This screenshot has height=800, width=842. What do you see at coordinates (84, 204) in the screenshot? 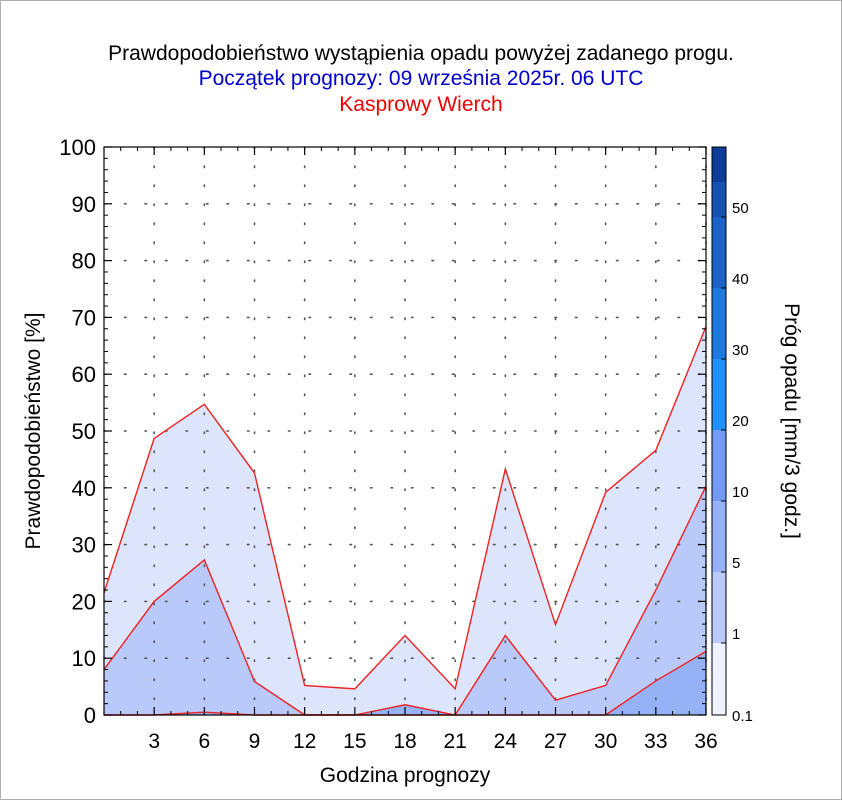
I see `y-tick-label: 90` at bounding box center [84, 204].